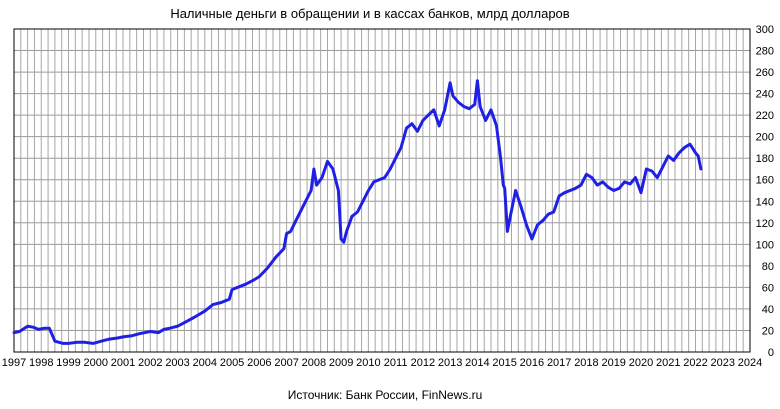  I want to click on y-tick-label: 120, so click(765, 224).